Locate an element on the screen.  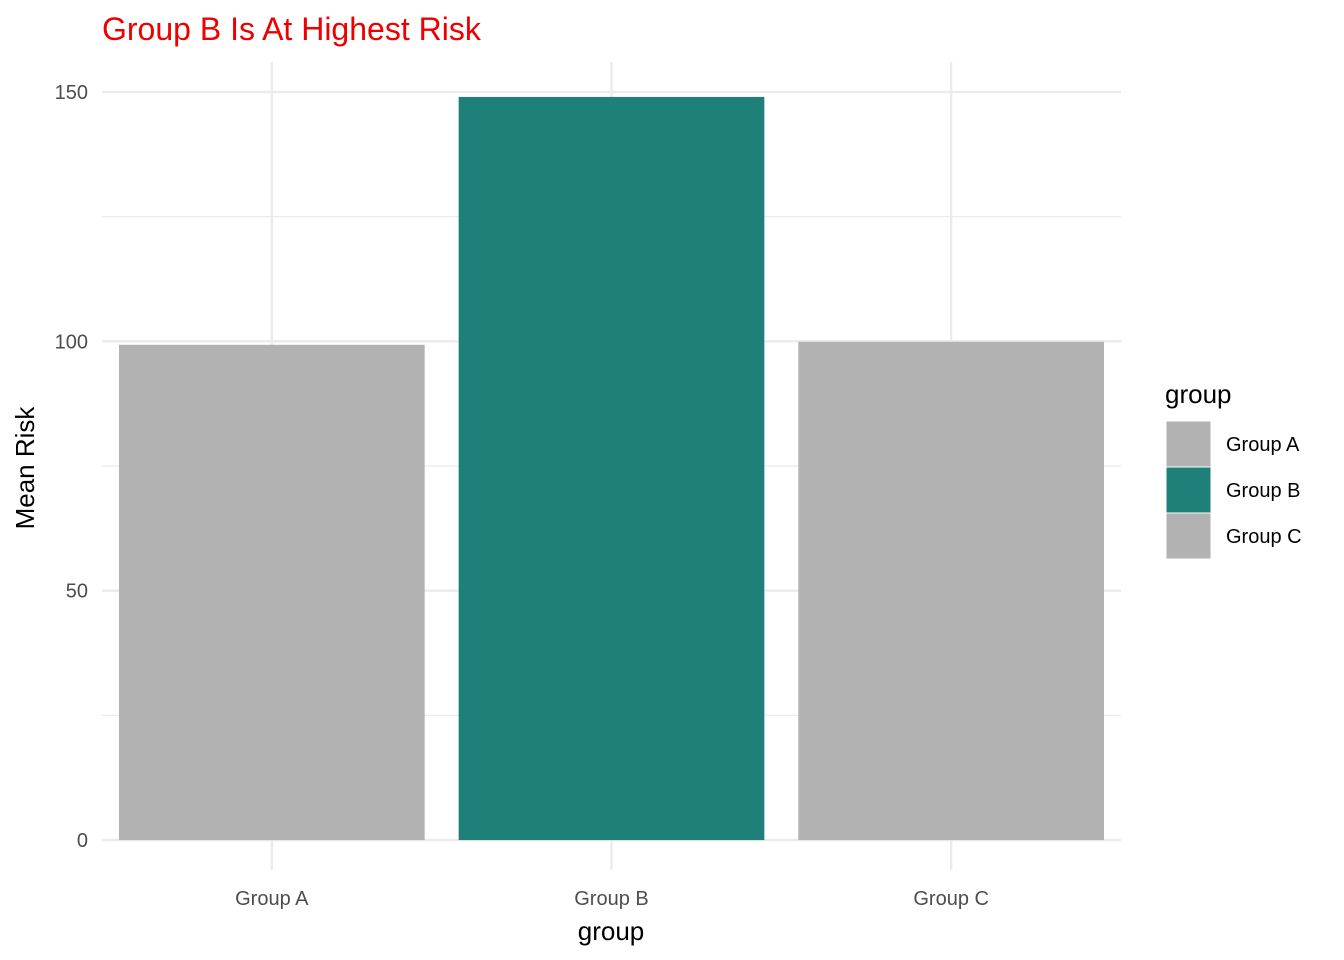
y-axis-title: Mean Risk is located at coordinates (25, 468).